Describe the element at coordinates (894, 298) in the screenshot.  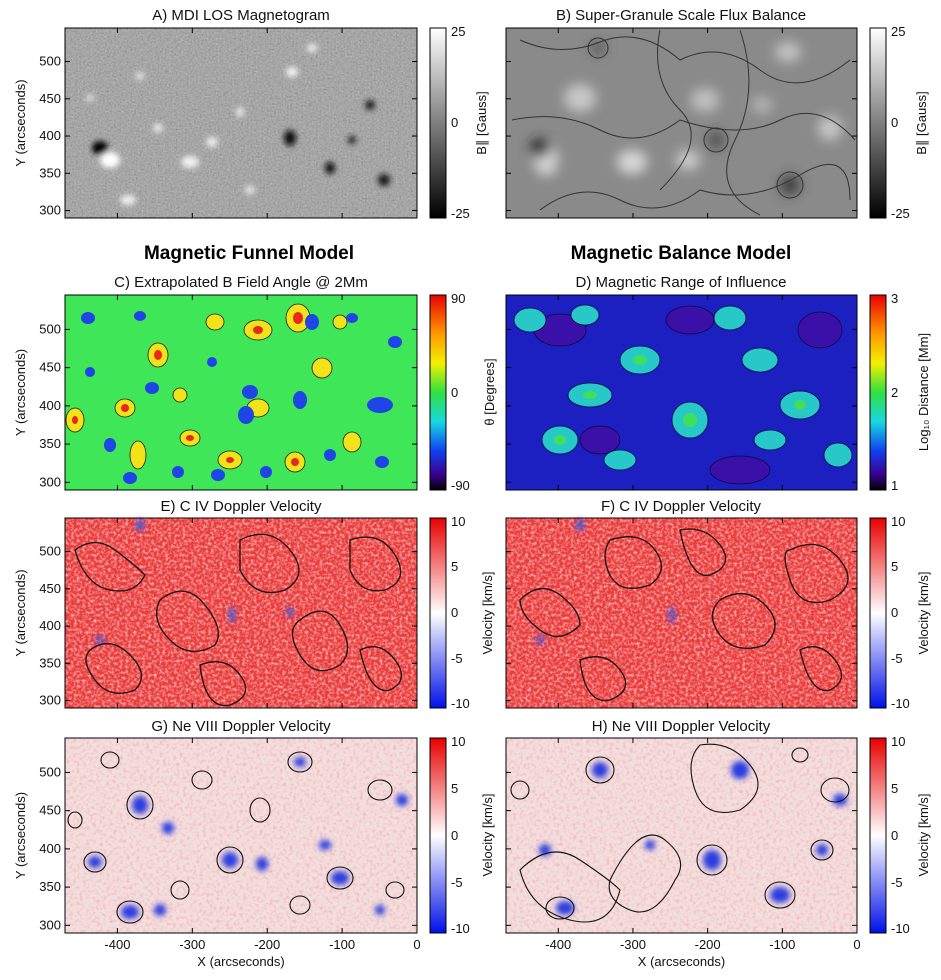
I see `colorbar-tick-label: 3` at that location.